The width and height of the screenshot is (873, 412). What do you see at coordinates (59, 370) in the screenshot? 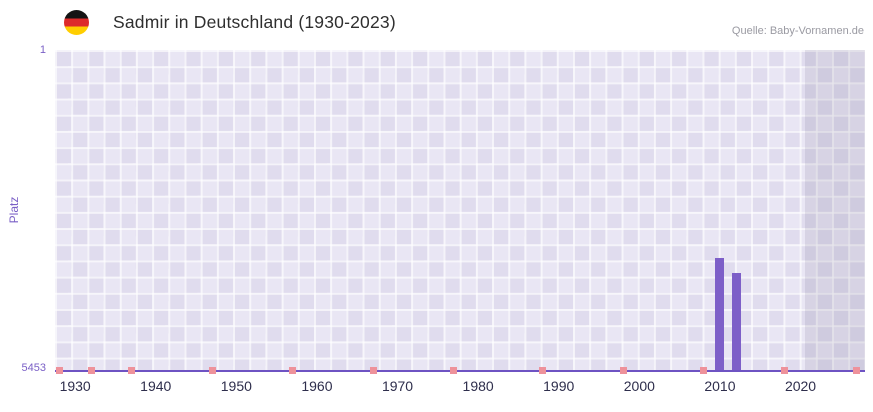
I see `axis-mark-1928` at bounding box center [59, 370].